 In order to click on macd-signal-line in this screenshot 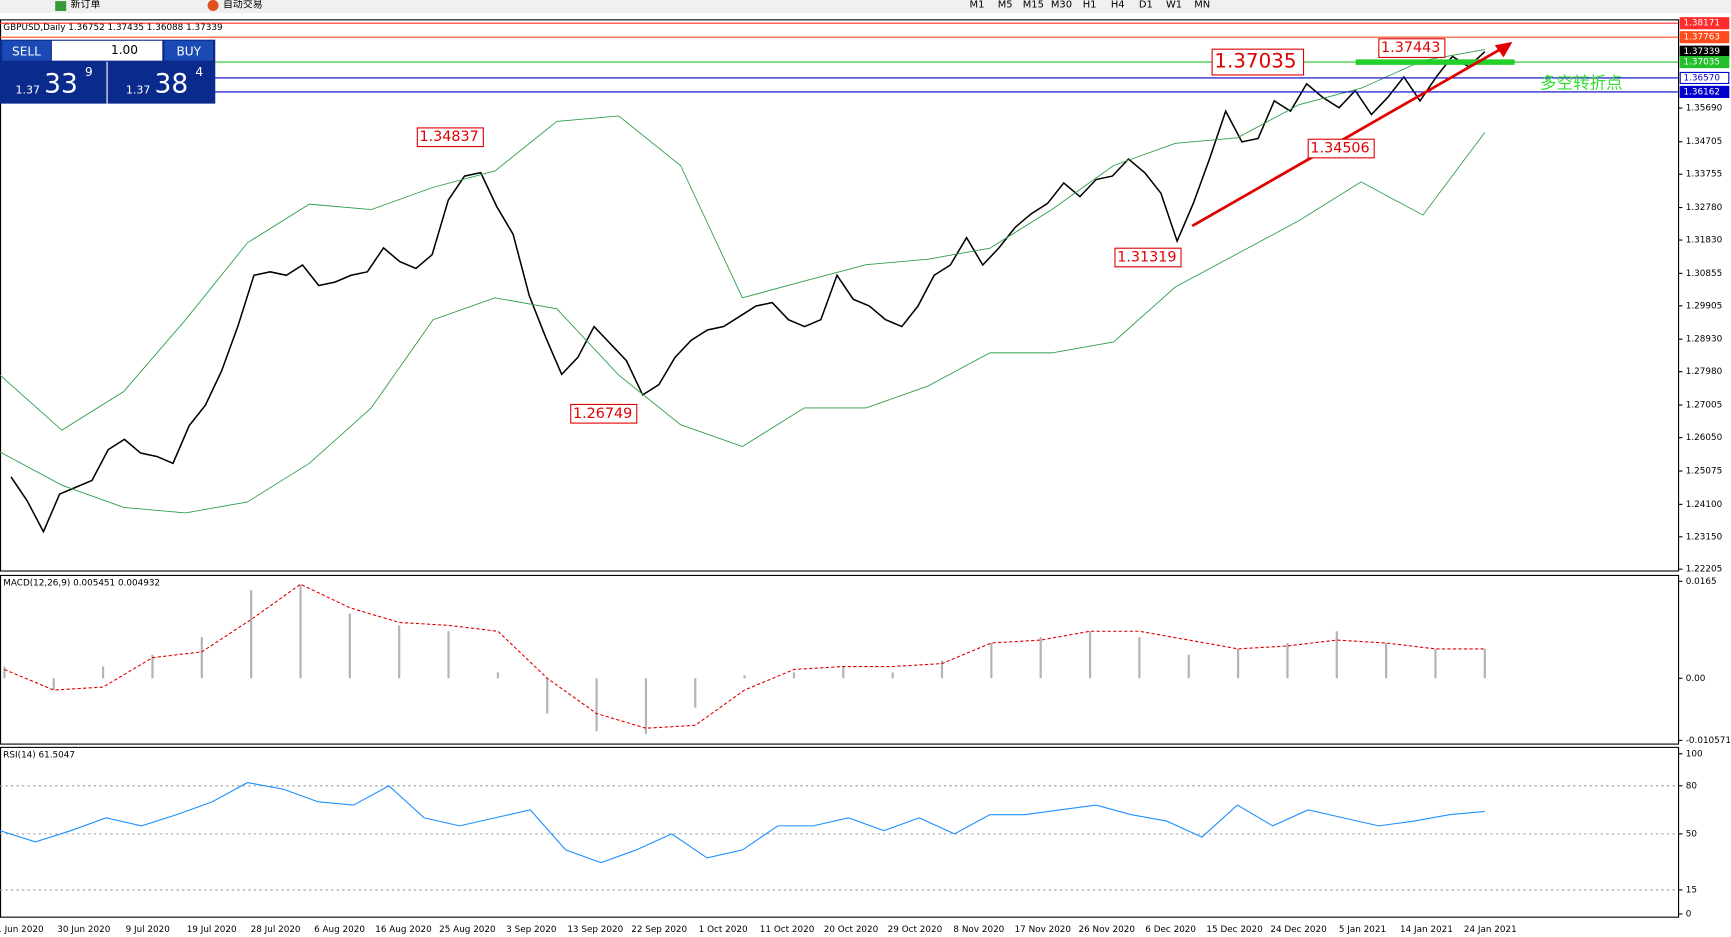, I will do `click(744, 656)`.